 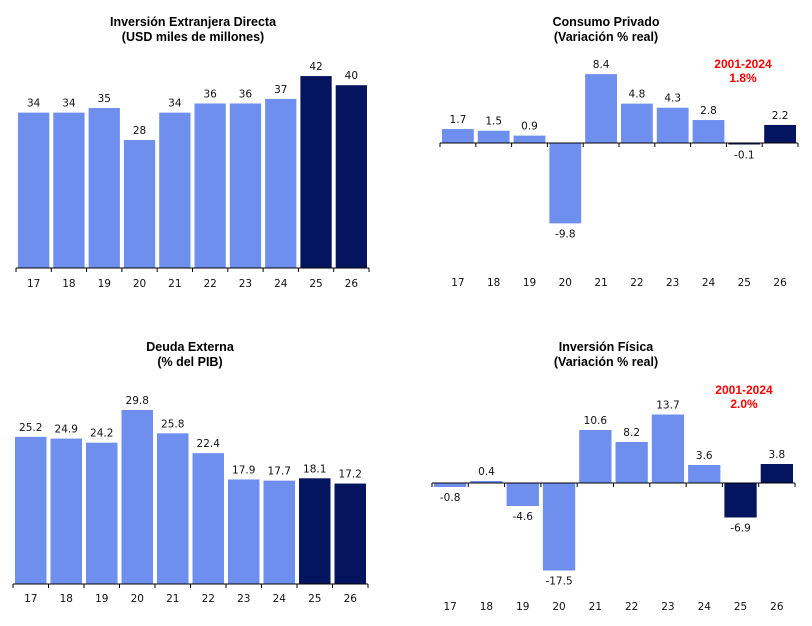 I want to click on chart-subtitle: (% del PIB), so click(x=190, y=362).